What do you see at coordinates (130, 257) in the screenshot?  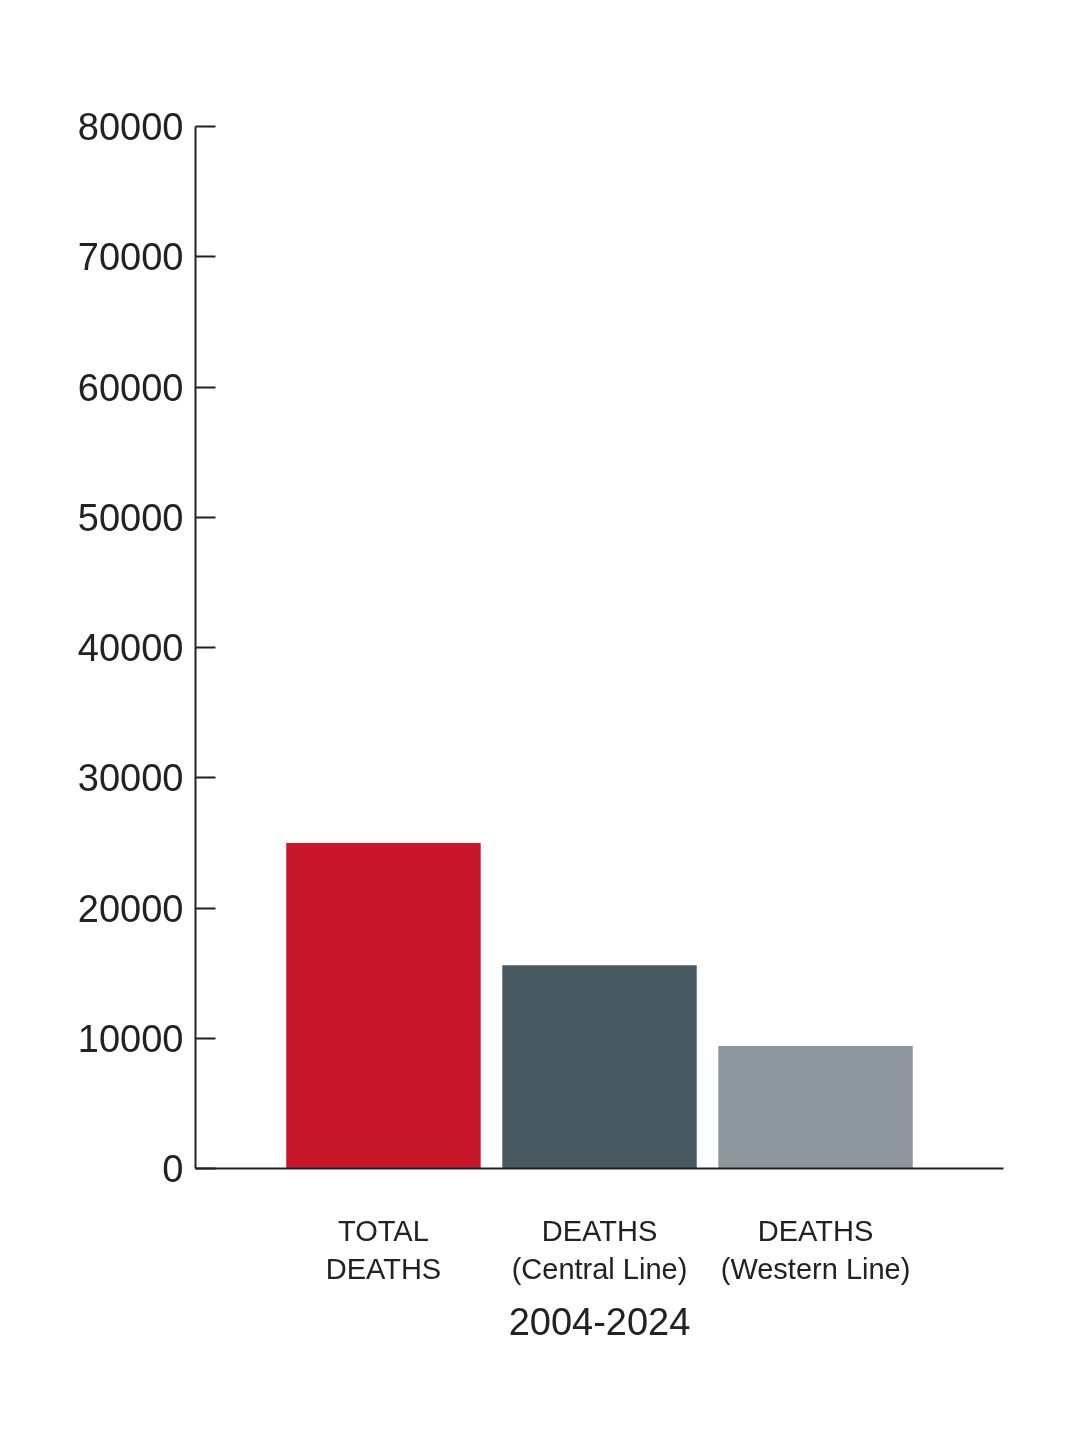 I see `y-tick-label: 70000` at bounding box center [130, 257].